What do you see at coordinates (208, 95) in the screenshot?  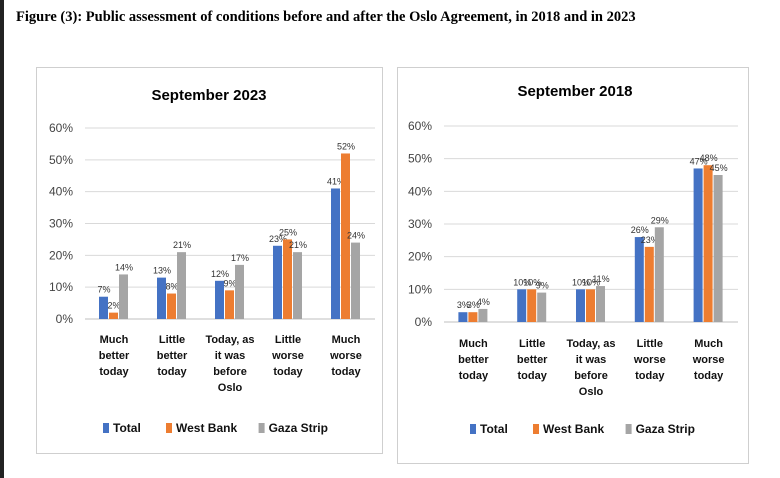 I see `chart-title: September 2023` at bounding box center [208, 95].